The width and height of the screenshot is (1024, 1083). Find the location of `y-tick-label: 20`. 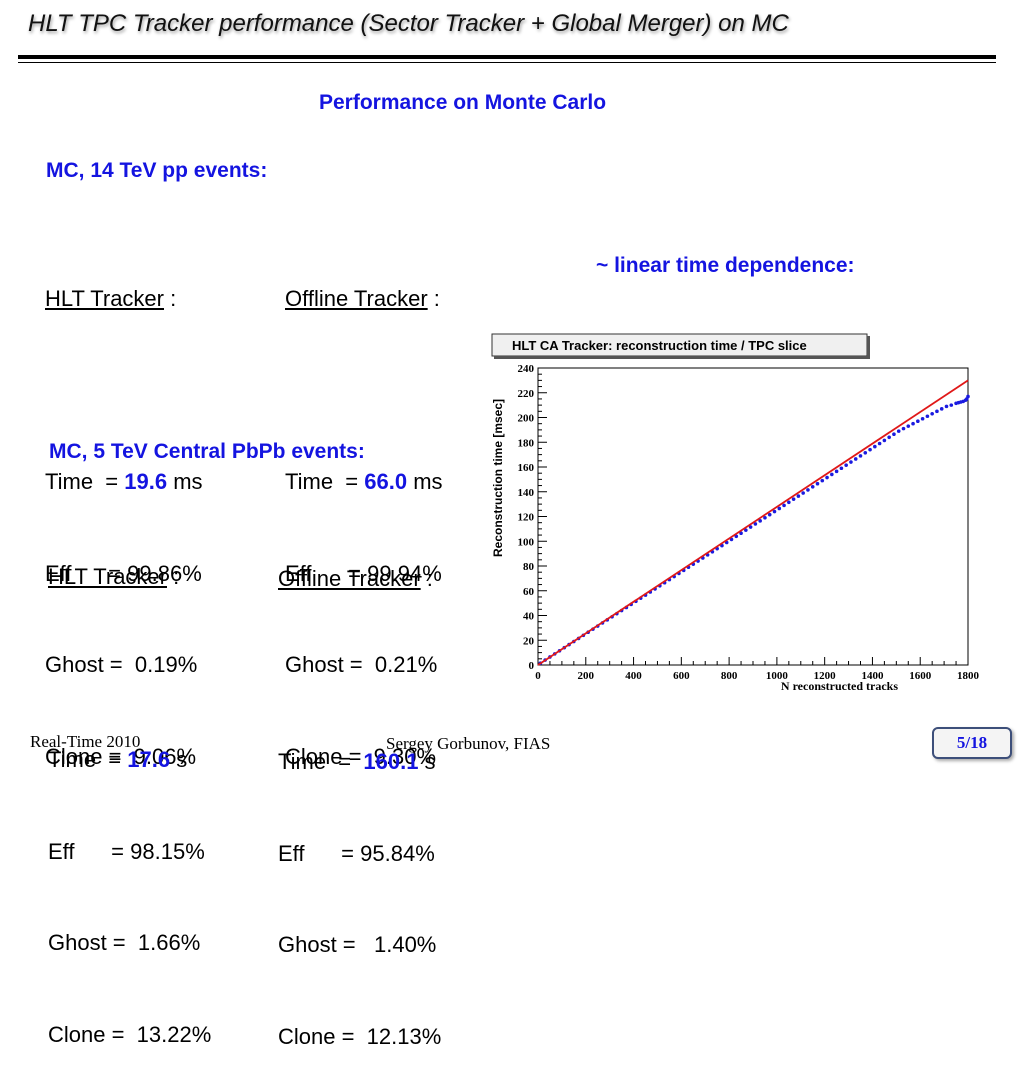

y-tick-label: 20 is located at coordinates (529, 641).